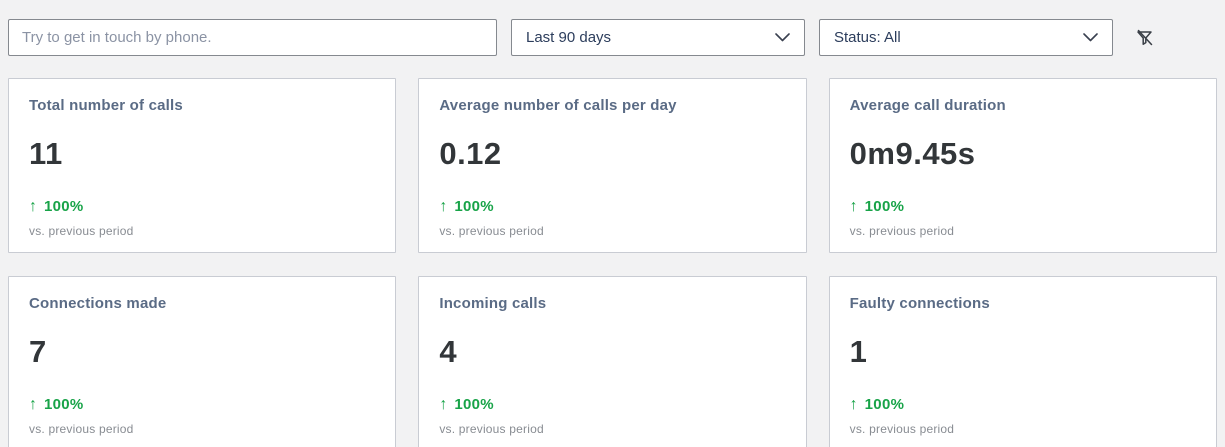 This screenshot has width=1225, height=447. I want to click on card-title: Total number of calls, so click(106, 105).